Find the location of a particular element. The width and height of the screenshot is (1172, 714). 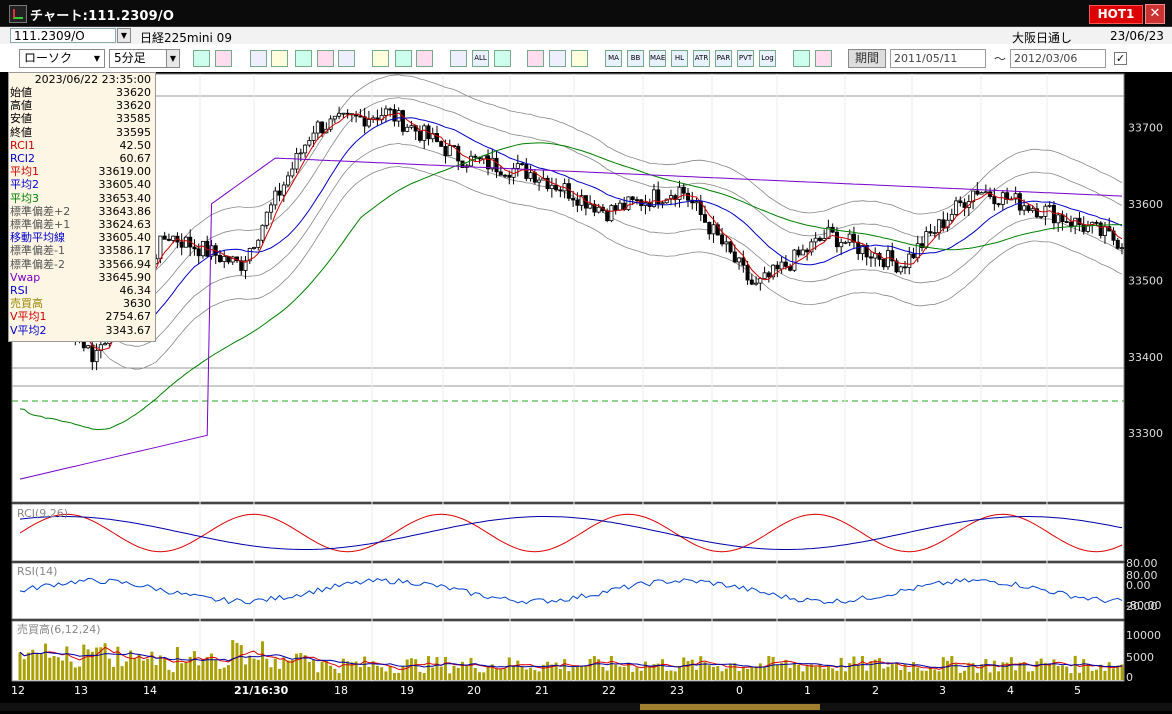

par-icon: PAR is located at coordinates (723, 58).